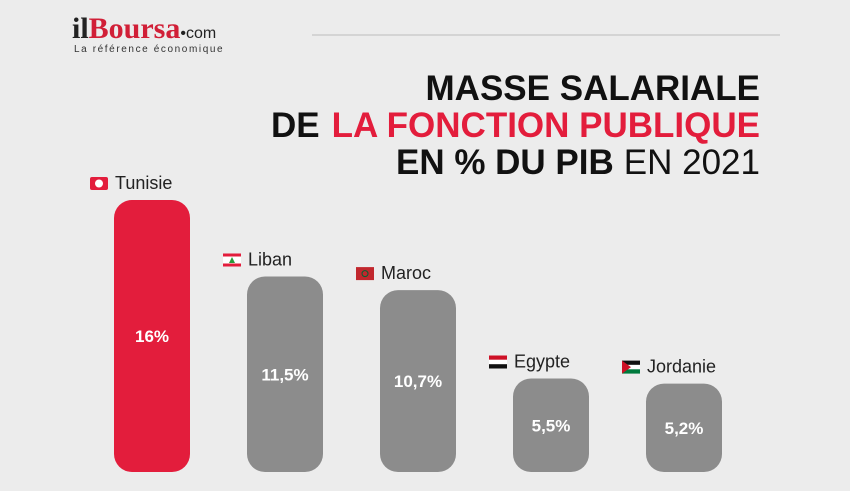 This screenshot has height=491, width=850. Describe the element at coordinates (593, 88) in the screenshot. I see `title-line1: MASSE SALARIALE` at that location.